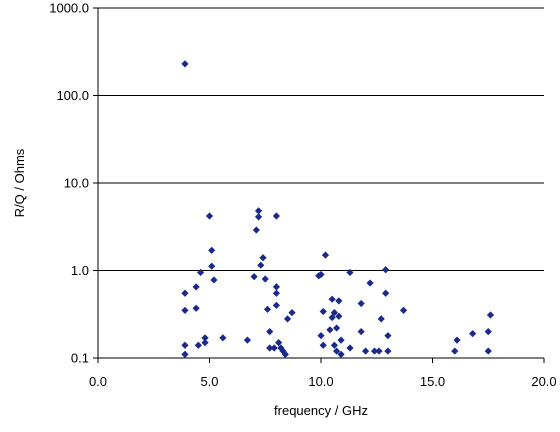 This screenshot has width=560, height=432. Describe the element at coordinates (320, 381) in the screenshot. I see `x-tick-label: 10.0` at that location.